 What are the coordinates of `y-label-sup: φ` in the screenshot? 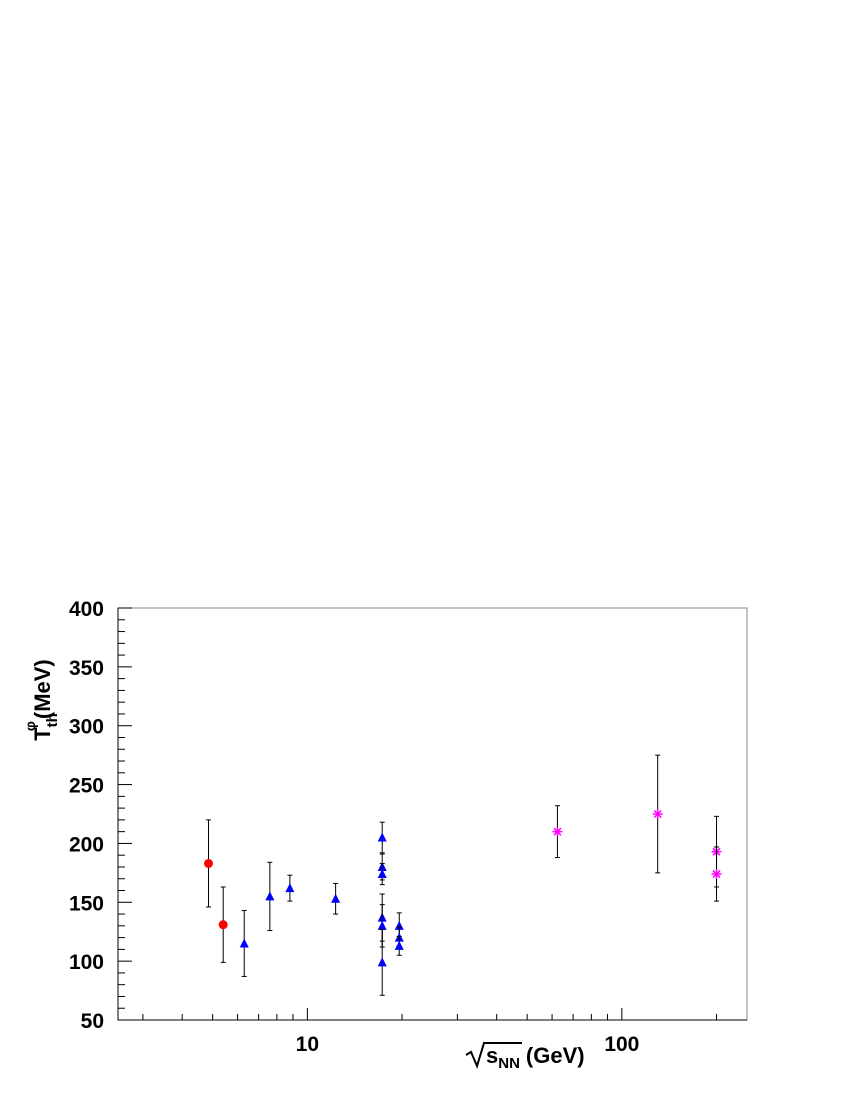 It's located at (30, 726).